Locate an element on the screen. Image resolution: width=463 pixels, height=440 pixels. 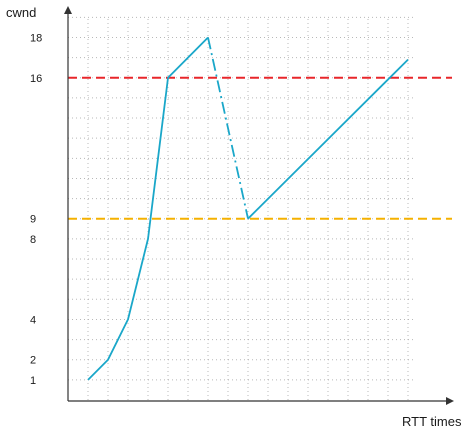
x-axis-label: RTT times is located at coordinates (432, 421).